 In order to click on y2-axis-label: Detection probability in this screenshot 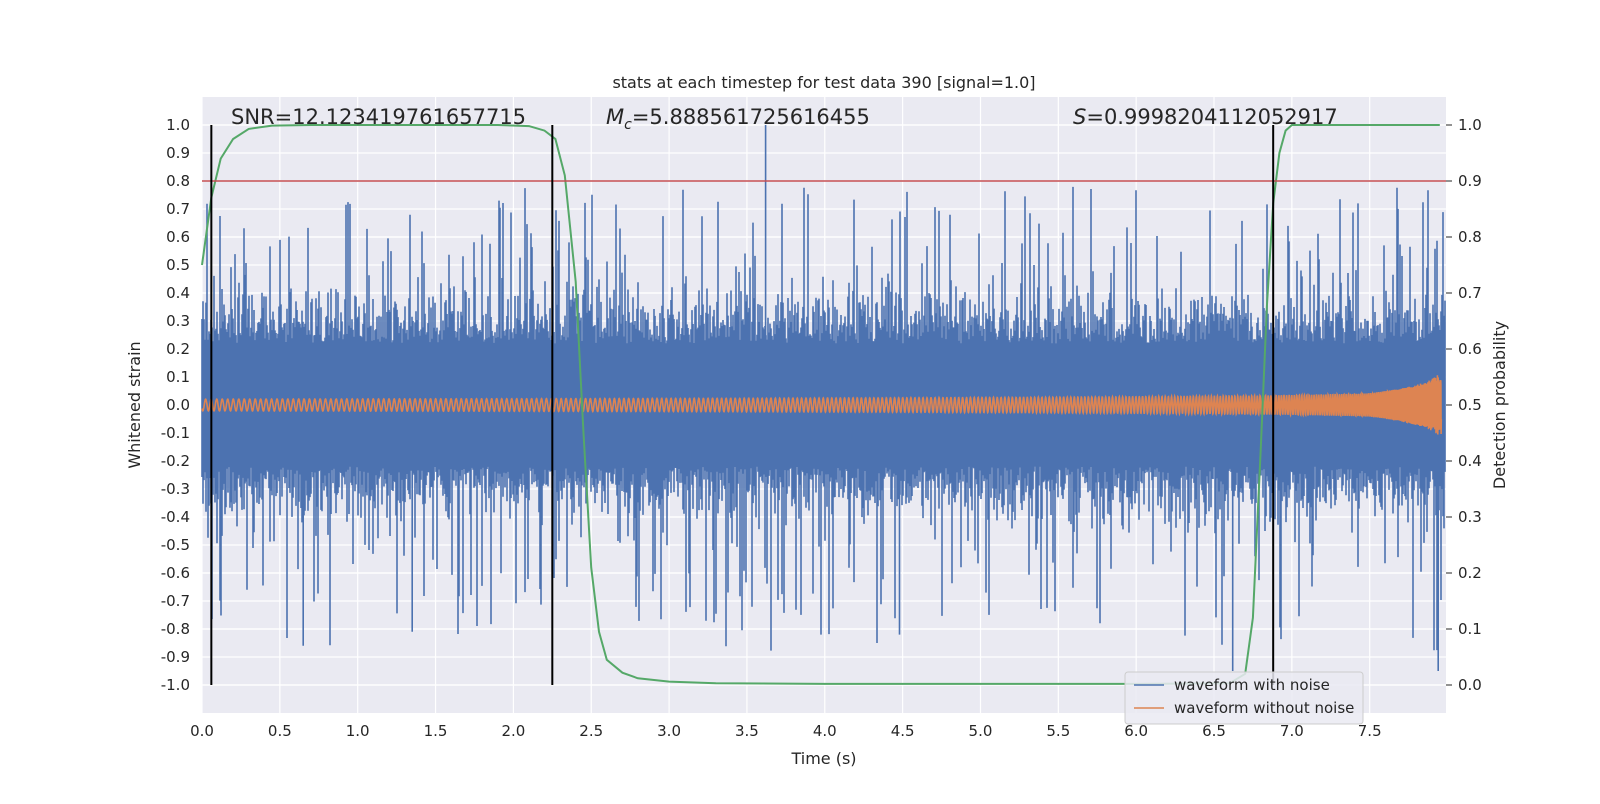, I will do `click(1499, 405)`.